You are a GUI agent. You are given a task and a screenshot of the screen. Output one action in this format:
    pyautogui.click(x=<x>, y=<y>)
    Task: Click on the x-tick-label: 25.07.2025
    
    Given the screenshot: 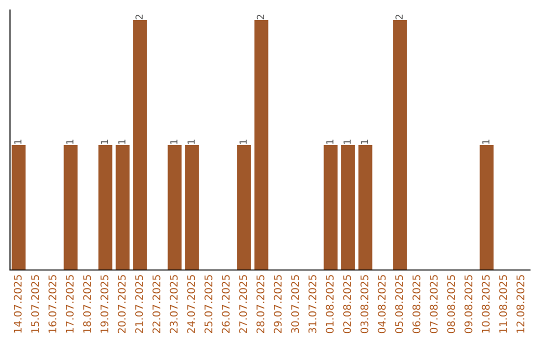 What is the action you would take?
    pyautogui.click(x=208, y=304)
    